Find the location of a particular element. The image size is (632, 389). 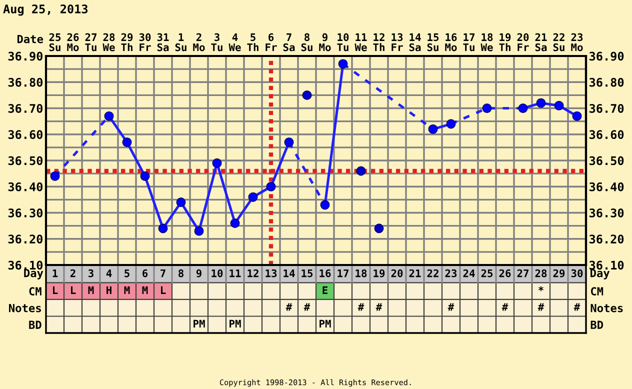

x2-tick-label: 27 Tu is located at coordinates (90, 42).